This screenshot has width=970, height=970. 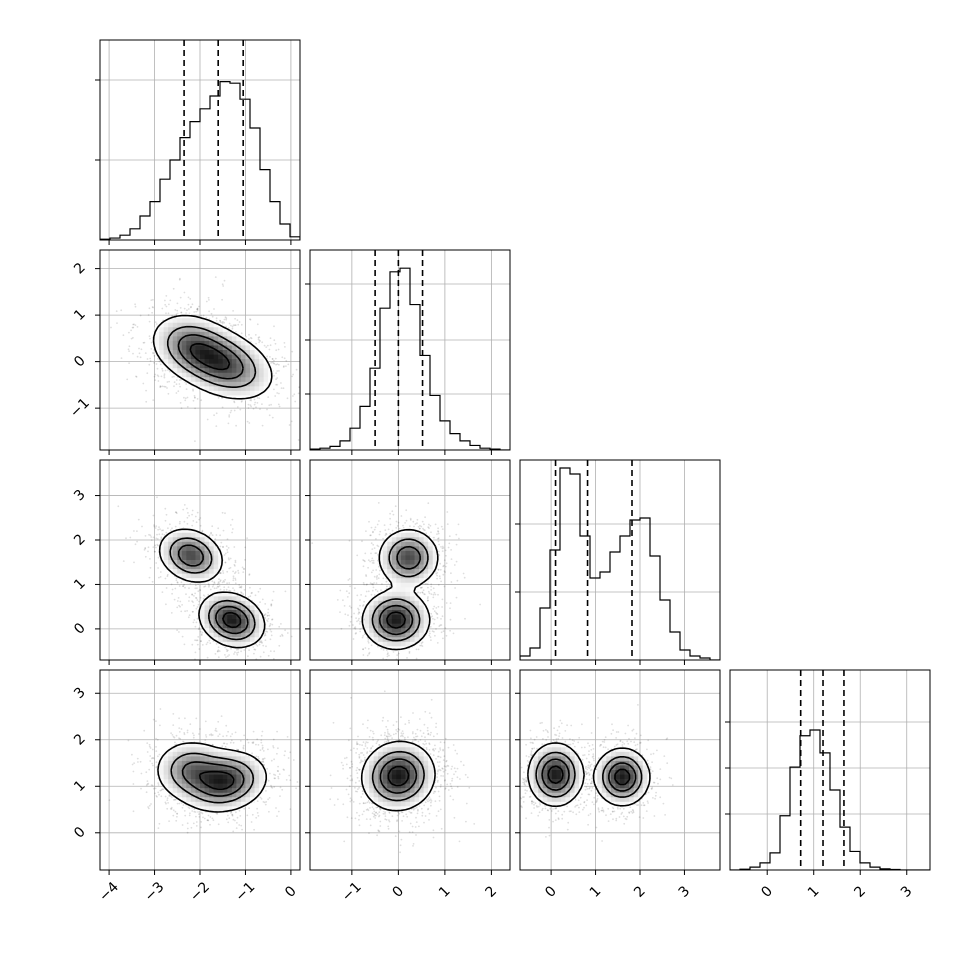 I want to click on pair-0-frame, so click(x=200, y=350).